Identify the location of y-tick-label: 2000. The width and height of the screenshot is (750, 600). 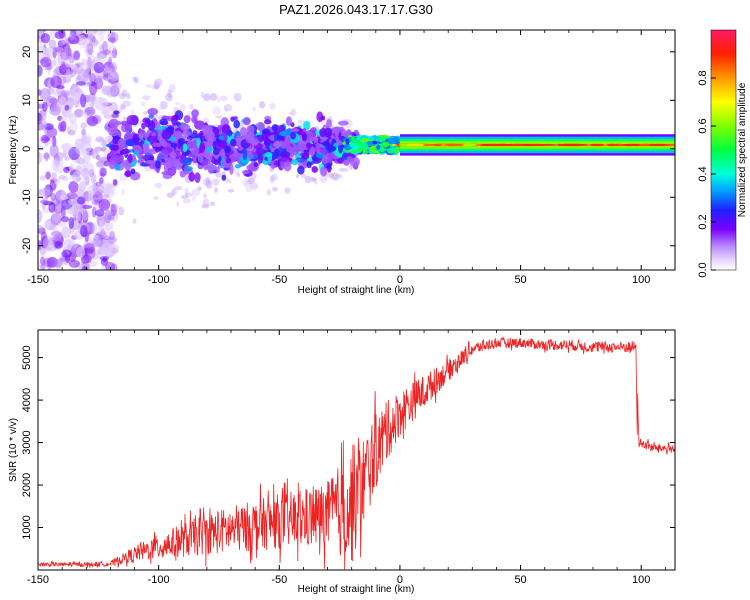
(27, 485).